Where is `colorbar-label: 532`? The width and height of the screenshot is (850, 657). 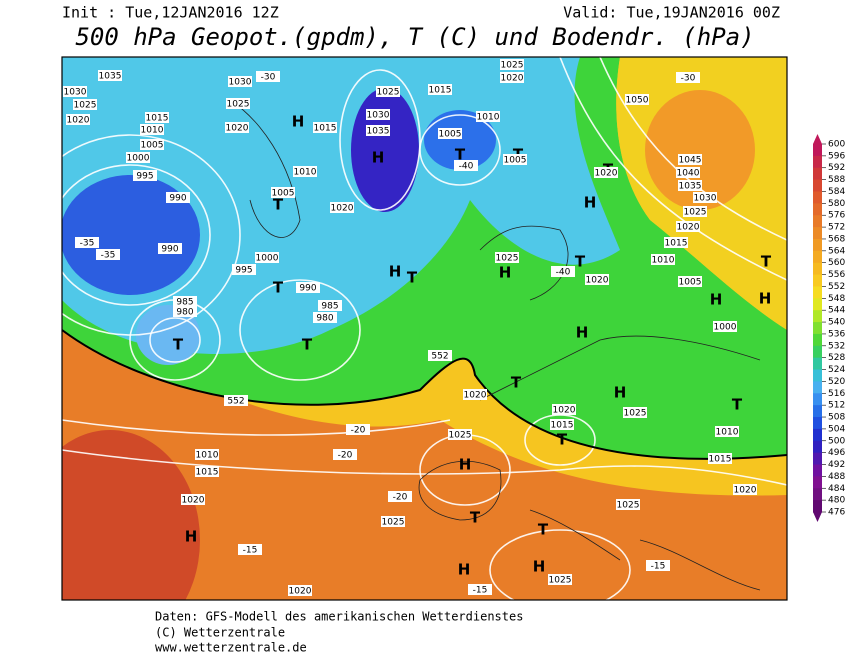
colorbar-label: 532 is located at coordinates (836, 346).